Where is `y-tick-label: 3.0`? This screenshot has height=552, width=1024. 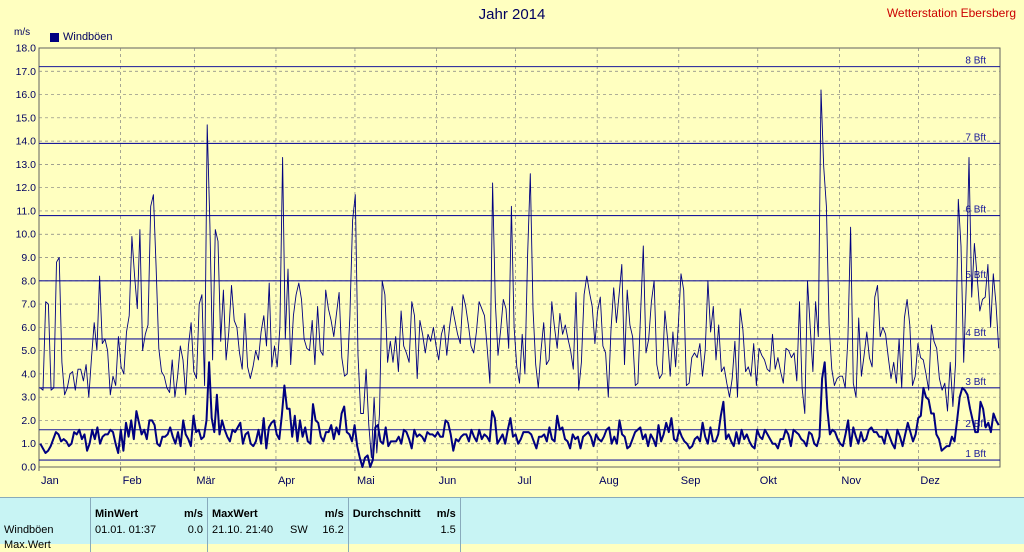 y-tick-label: 3.0 is located at coordinates (28, 398).